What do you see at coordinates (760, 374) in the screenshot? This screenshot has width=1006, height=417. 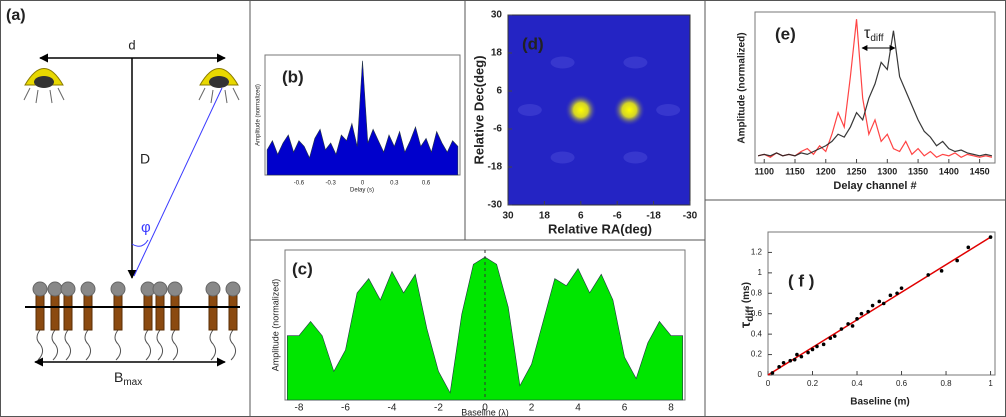 I see `y-tick-label: 0` at bounding box center [760, 374].